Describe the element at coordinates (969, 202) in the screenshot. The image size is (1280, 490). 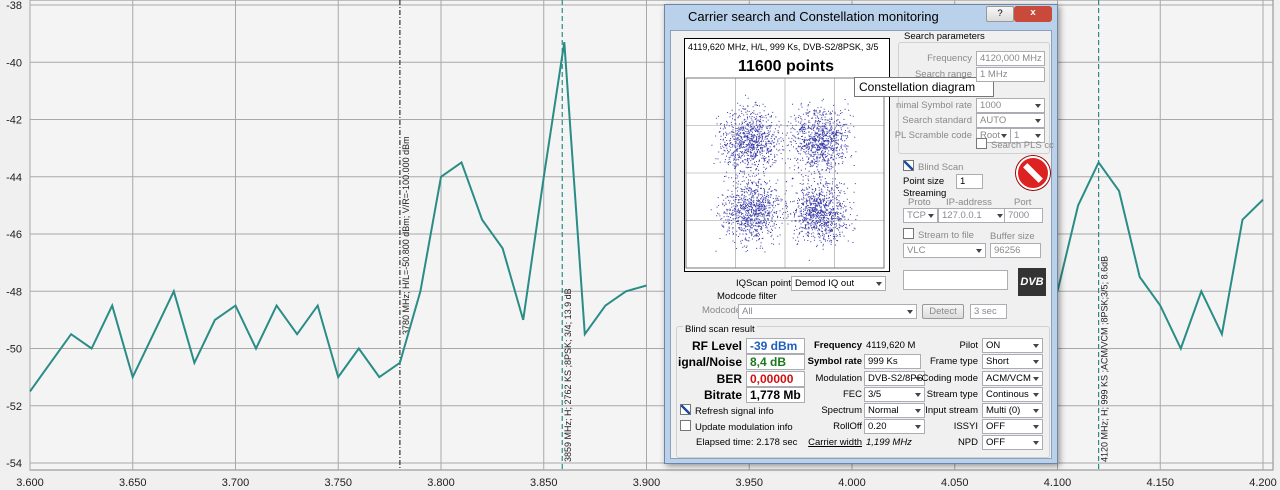
I see `label: IP-address` at that location.